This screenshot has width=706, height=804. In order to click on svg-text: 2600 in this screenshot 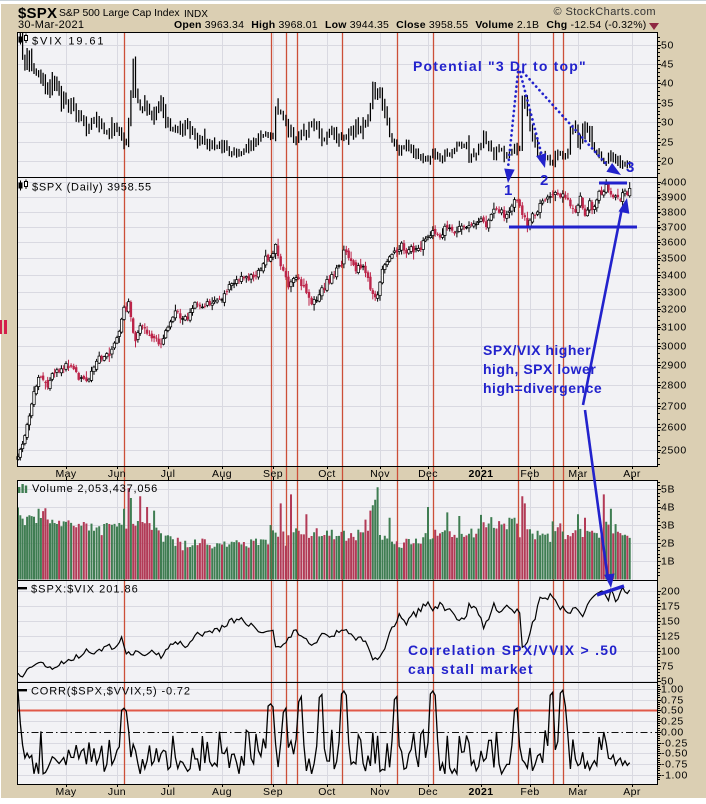, I will do `click(674, 428)`.